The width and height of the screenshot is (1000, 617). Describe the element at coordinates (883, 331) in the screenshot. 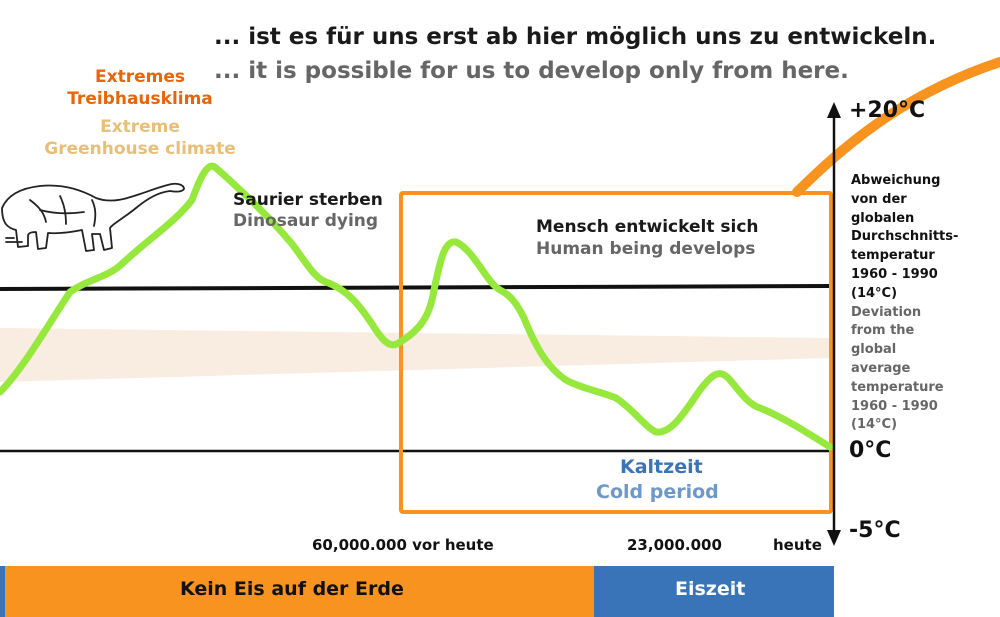

I see `deviation-en-line: from the` at that location.